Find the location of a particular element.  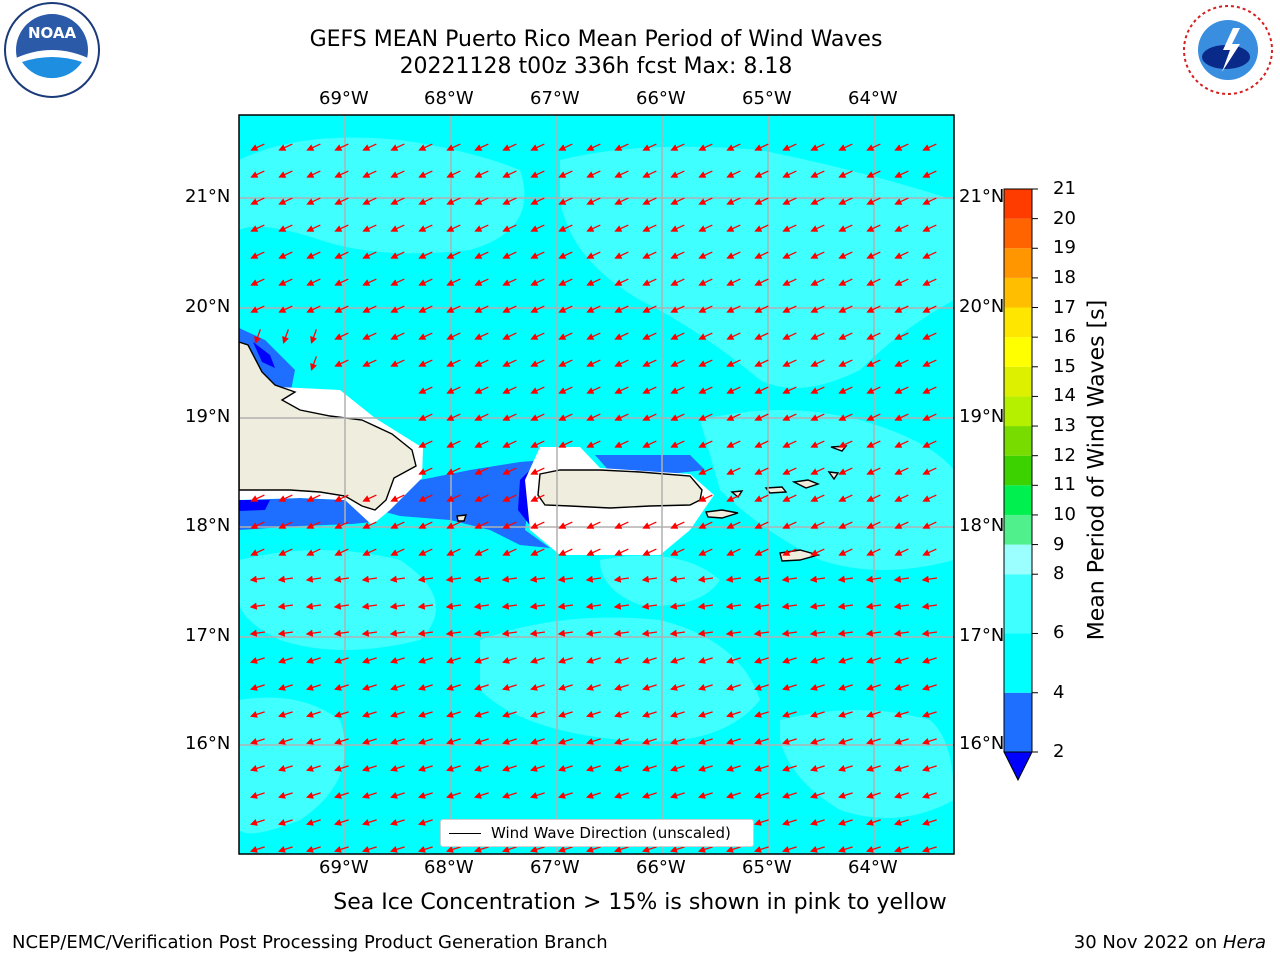

lat-label-left: 18°N is located at coordinates (208, 525).